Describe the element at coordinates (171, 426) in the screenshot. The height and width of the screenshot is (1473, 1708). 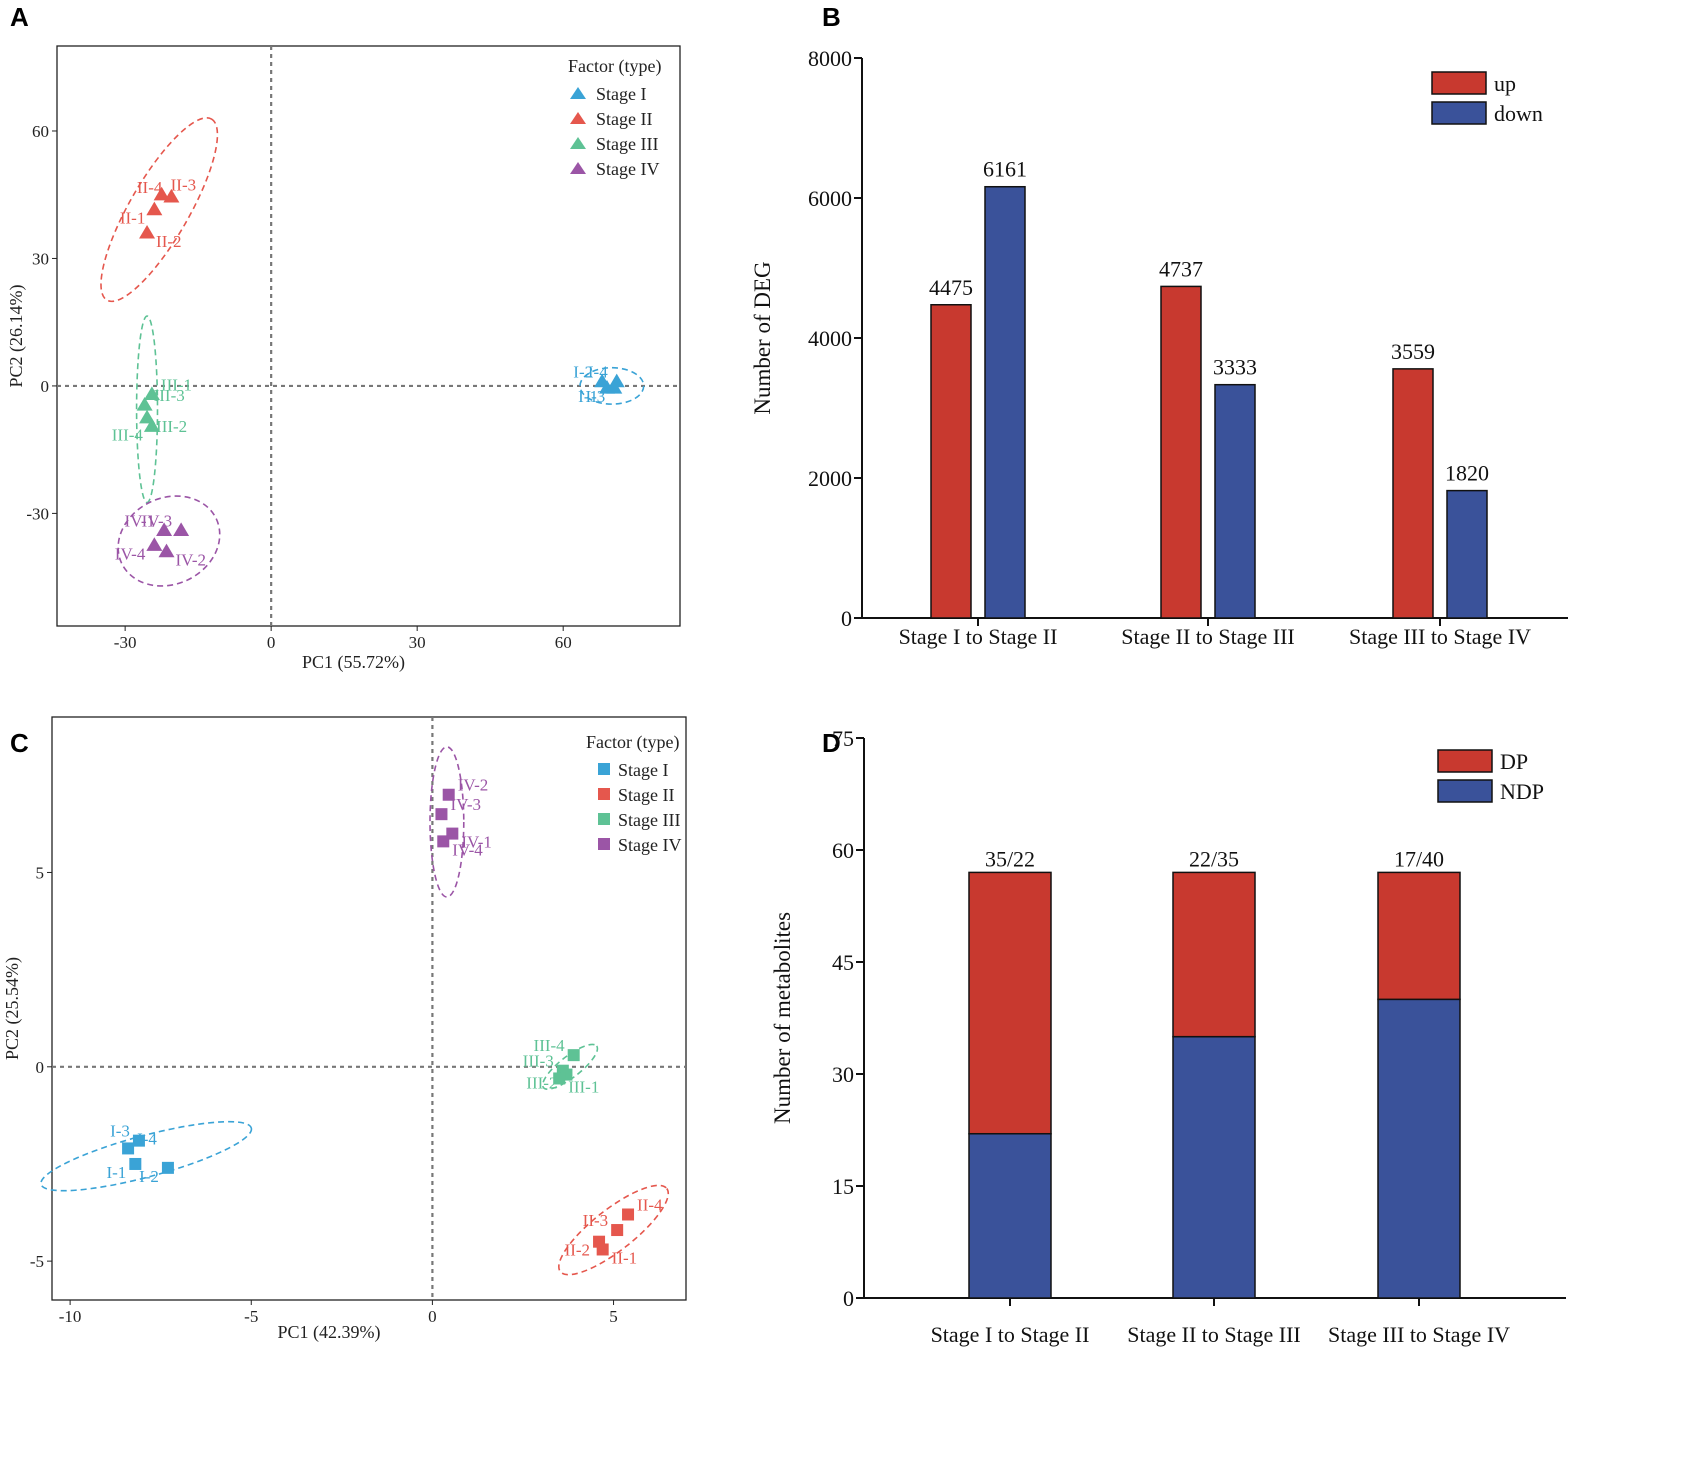
I see `point-label: III-2` at that location.